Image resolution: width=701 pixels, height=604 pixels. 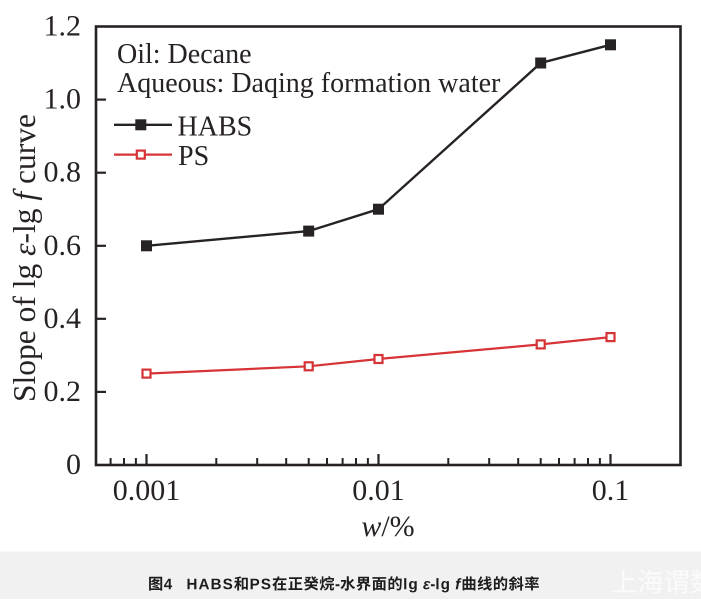 What do you see at coordinates (387, 526) in the screenshot?
I see `svg-text: w/%` at bounding box center [387, 526].